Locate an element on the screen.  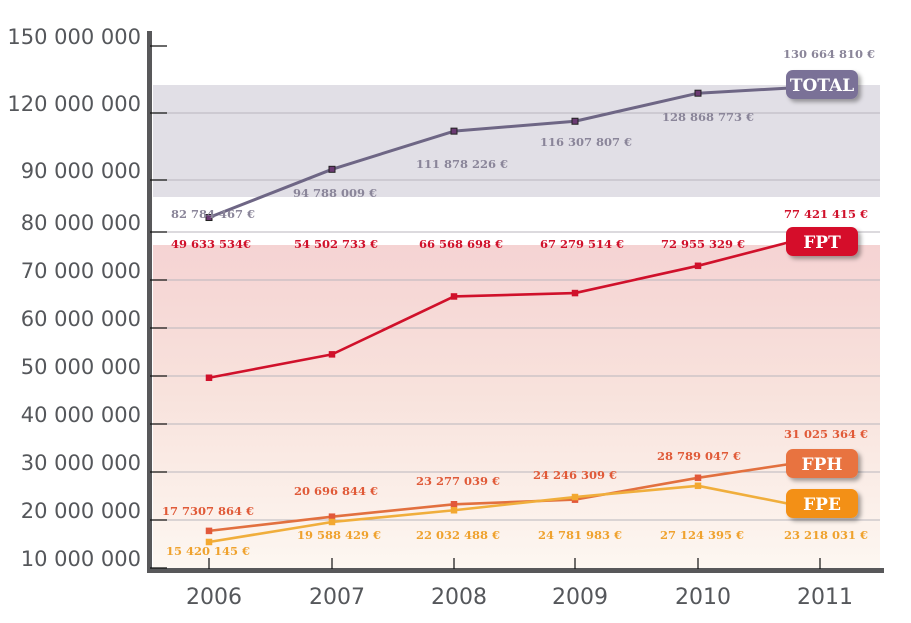
data-label-fpe: 24 781 983 € is located at coordinates (580, 535).